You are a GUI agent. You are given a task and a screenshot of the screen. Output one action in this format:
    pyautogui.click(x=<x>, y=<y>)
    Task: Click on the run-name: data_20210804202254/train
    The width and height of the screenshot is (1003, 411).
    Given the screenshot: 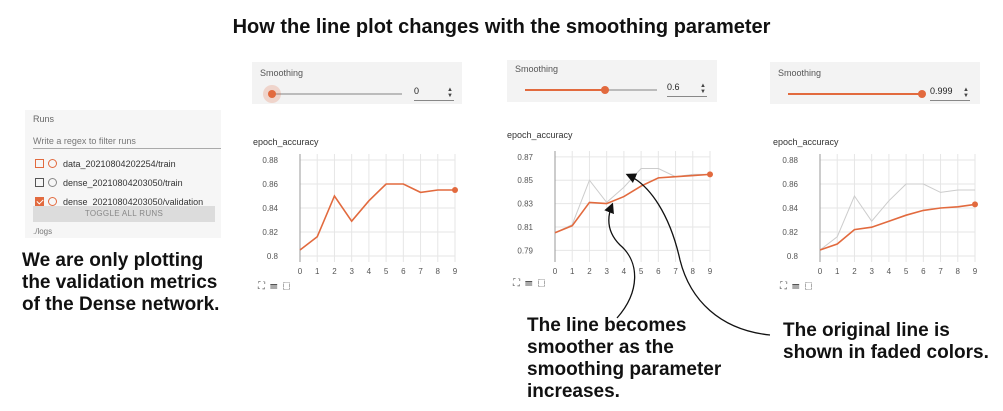 What is the action you would take?
    pyautogui.click(x=119, y=163)
    